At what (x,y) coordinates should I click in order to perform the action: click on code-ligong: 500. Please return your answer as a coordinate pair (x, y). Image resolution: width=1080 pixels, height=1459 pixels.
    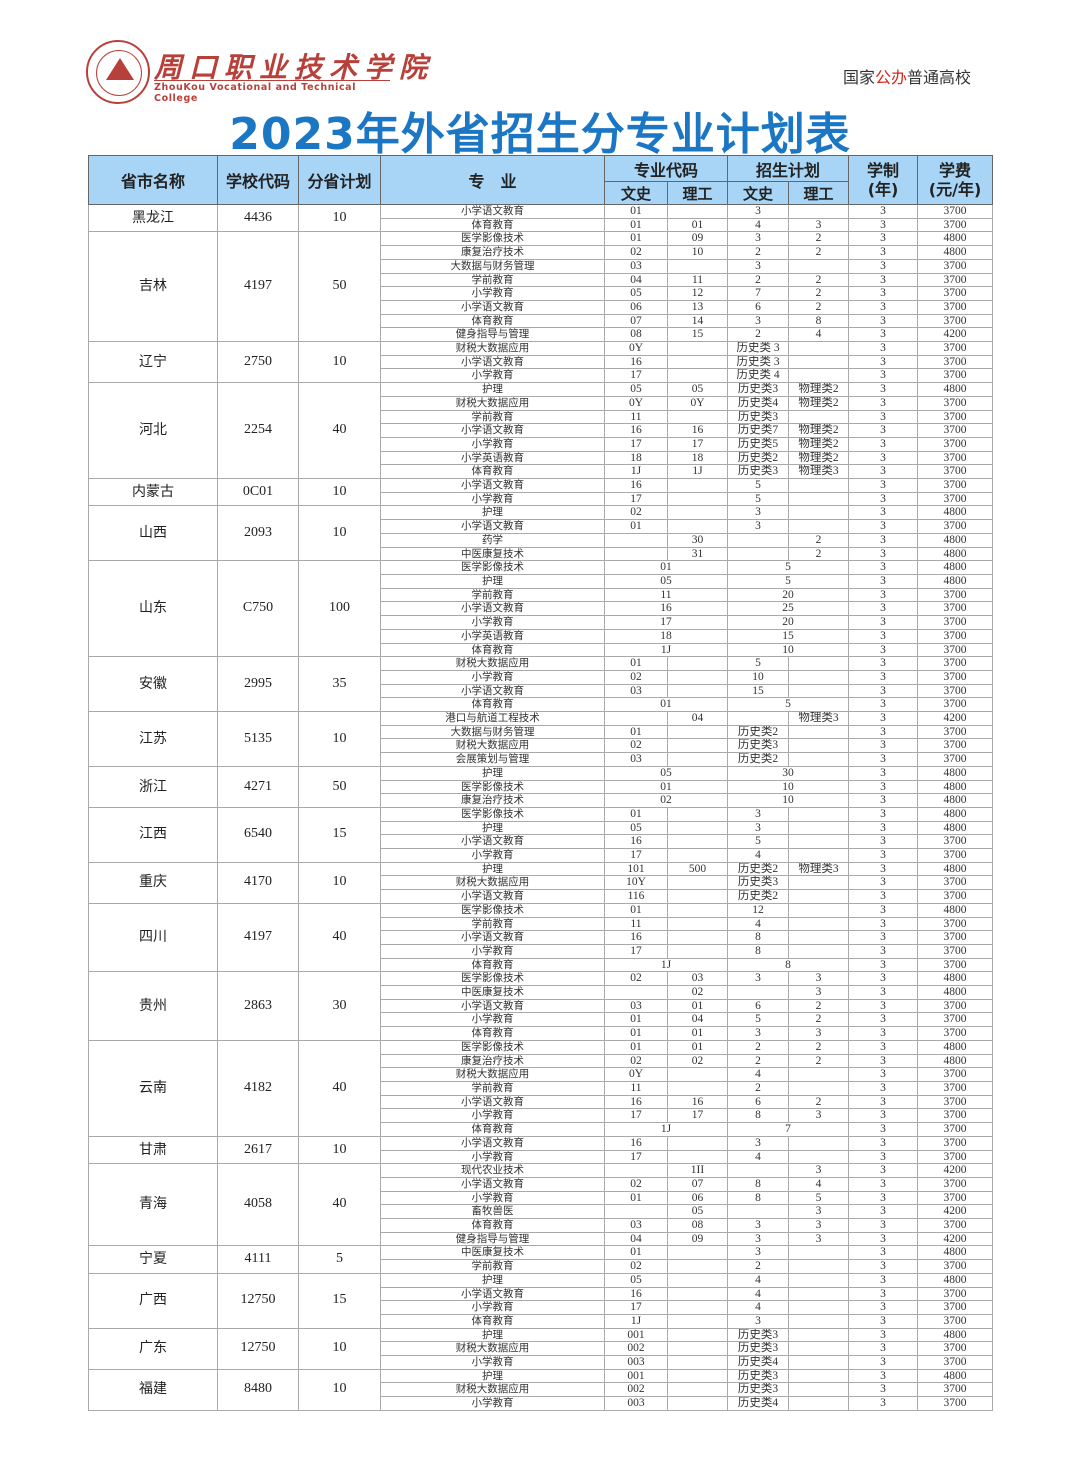
    Looking at the image, I should click on (697, 869).